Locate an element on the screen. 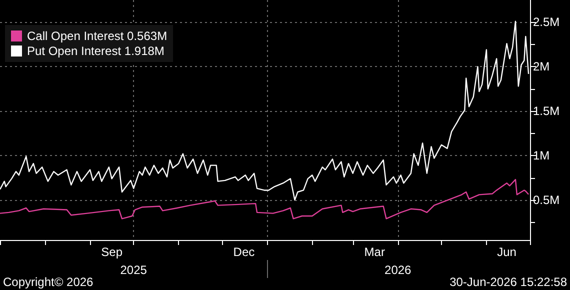  text: Copyright© 2026 is located at coordinates (48, 282).